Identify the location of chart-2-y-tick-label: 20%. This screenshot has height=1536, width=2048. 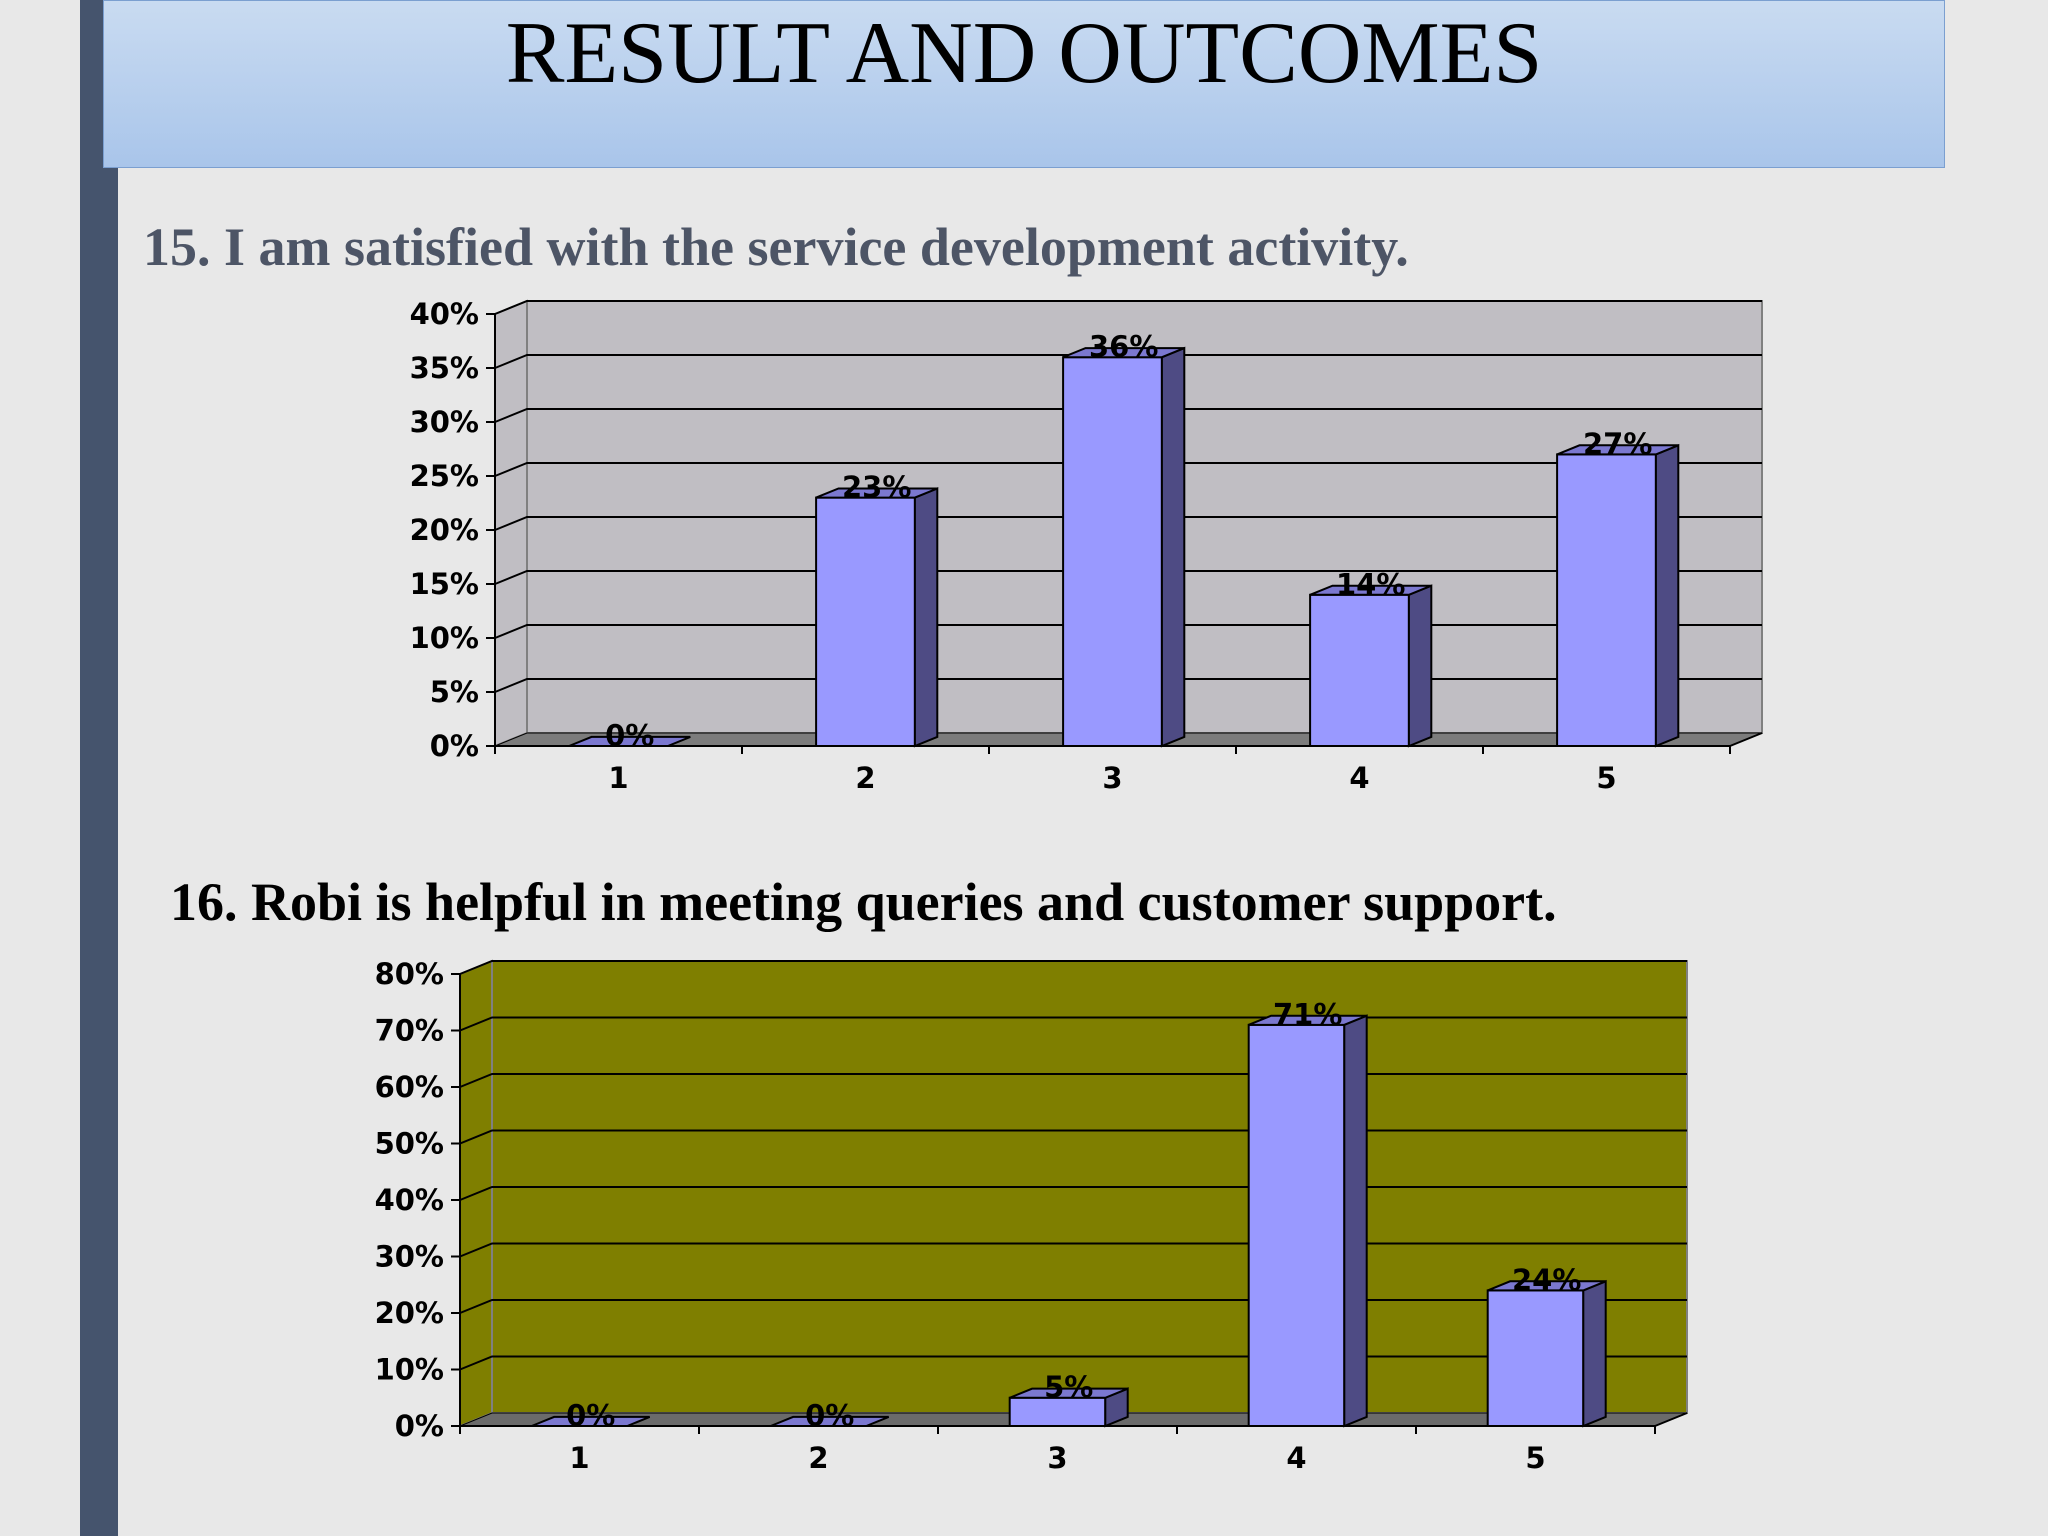
(409, 1313).